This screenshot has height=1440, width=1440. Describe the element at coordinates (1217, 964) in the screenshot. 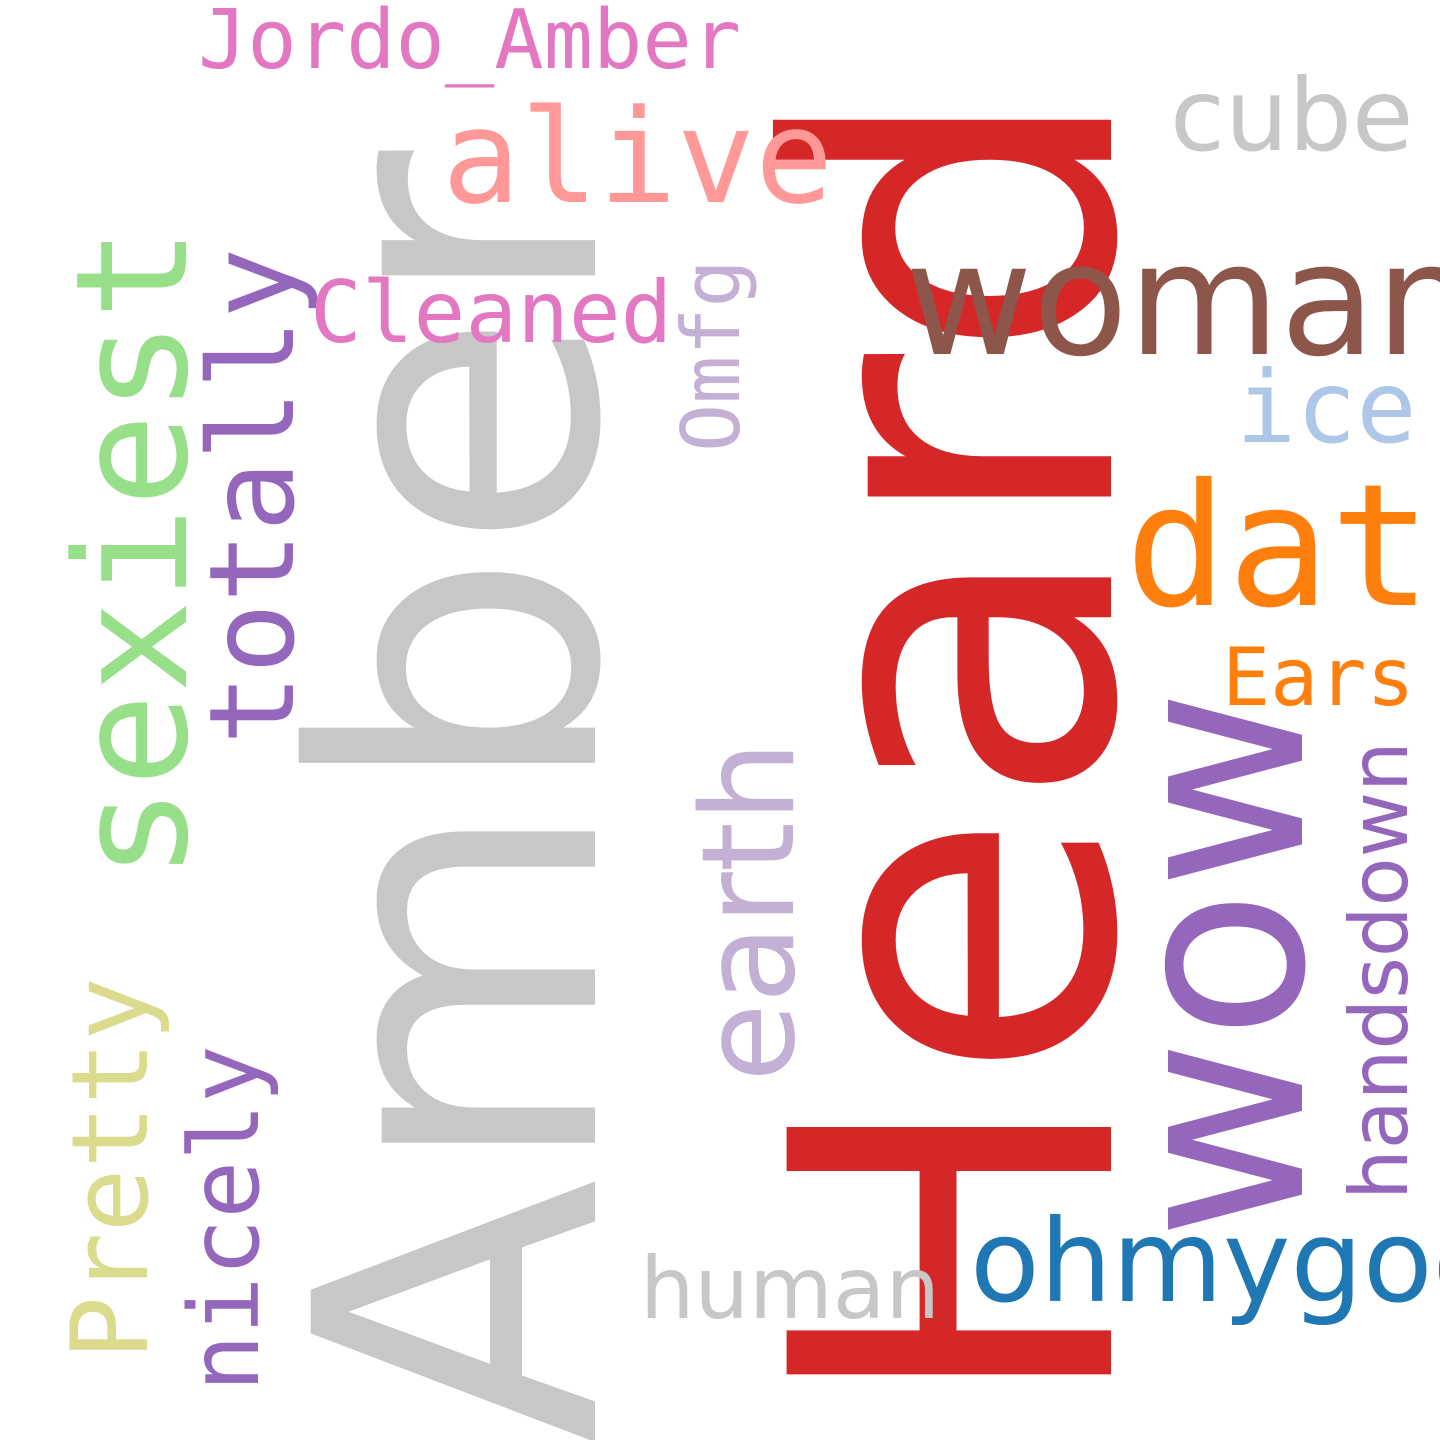

I see `word-wow: wow` at that location.